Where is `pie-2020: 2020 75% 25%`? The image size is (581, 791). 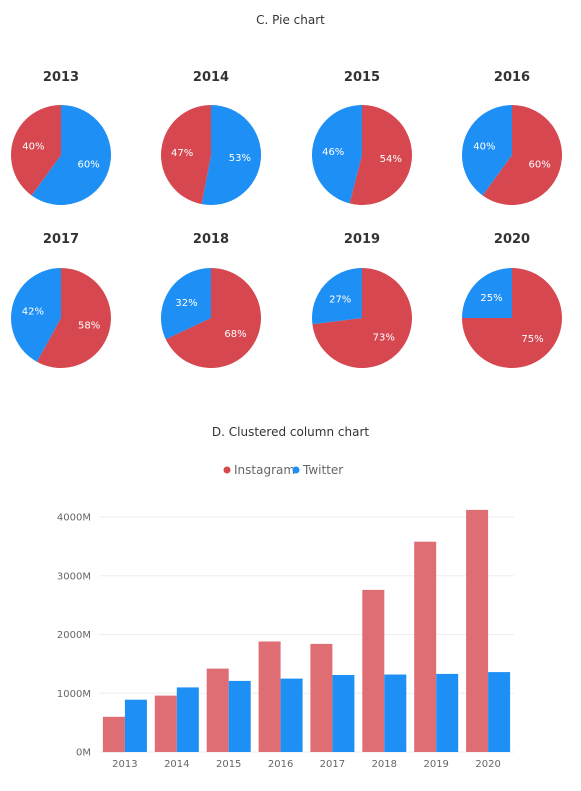
pie-2020: 2020 75% 25% is located at coordinates (512, 300).